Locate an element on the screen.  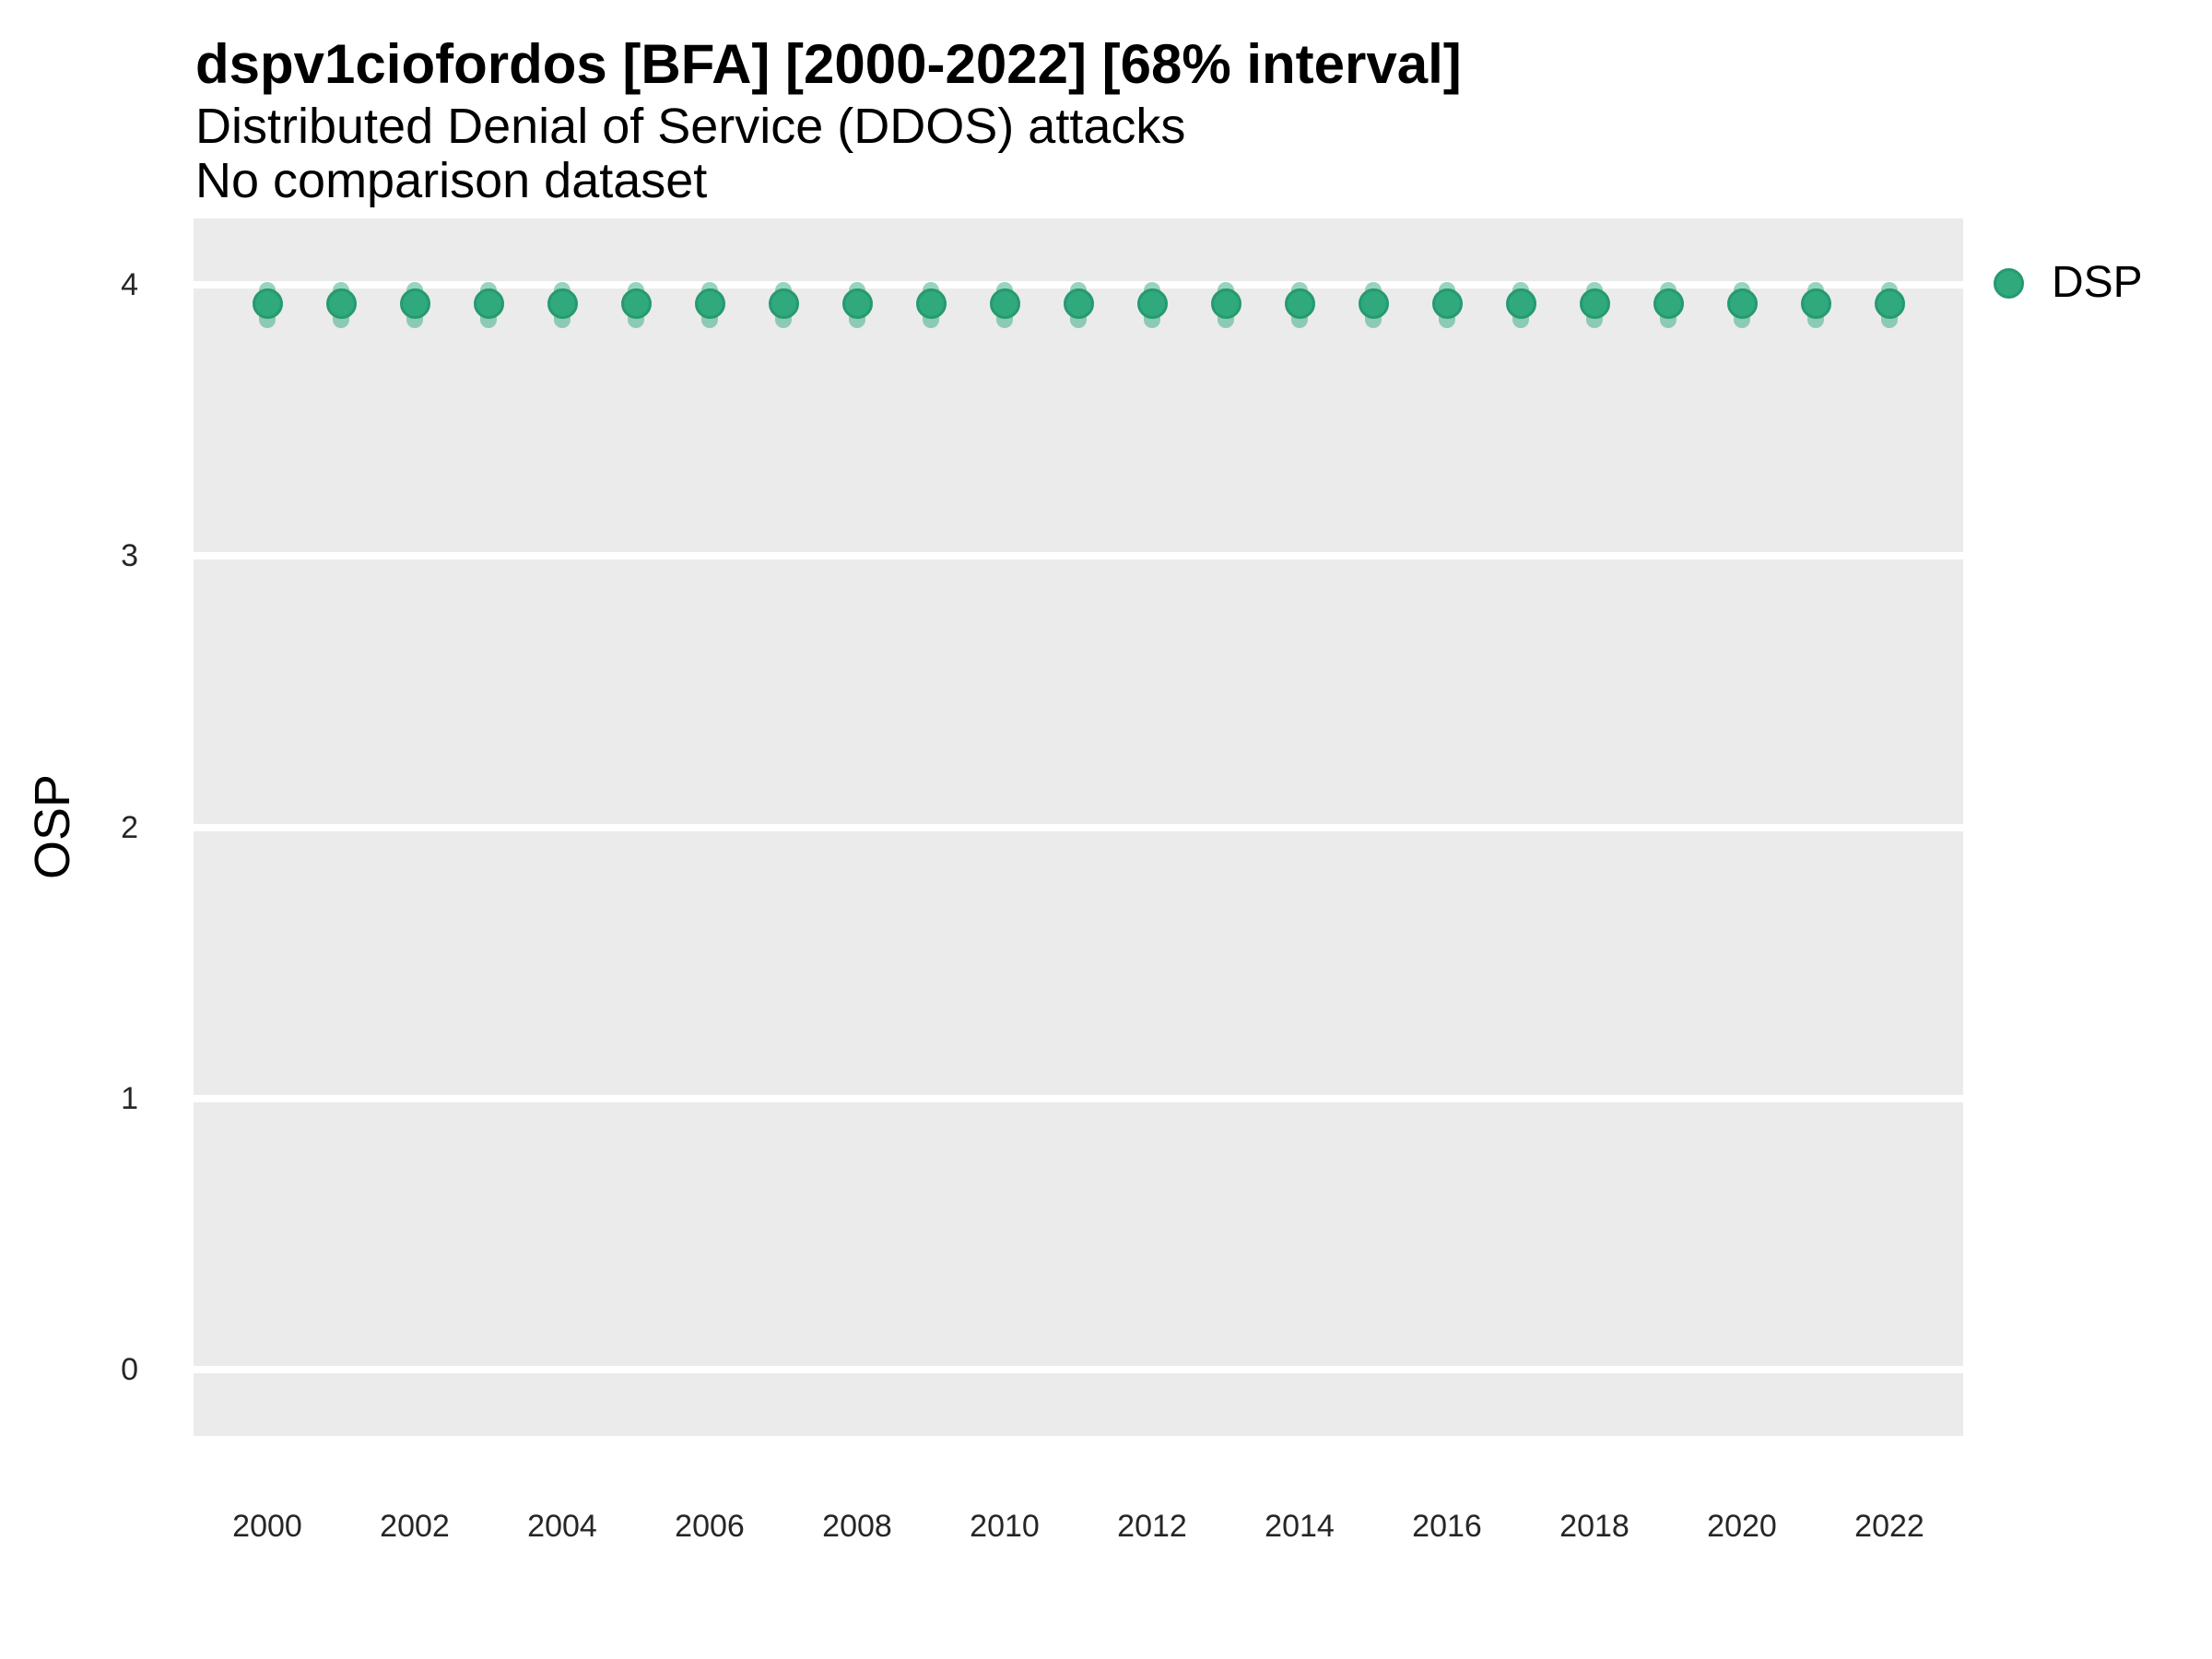
x-tick-label: 2006 is located at coordinates (710, 1526).